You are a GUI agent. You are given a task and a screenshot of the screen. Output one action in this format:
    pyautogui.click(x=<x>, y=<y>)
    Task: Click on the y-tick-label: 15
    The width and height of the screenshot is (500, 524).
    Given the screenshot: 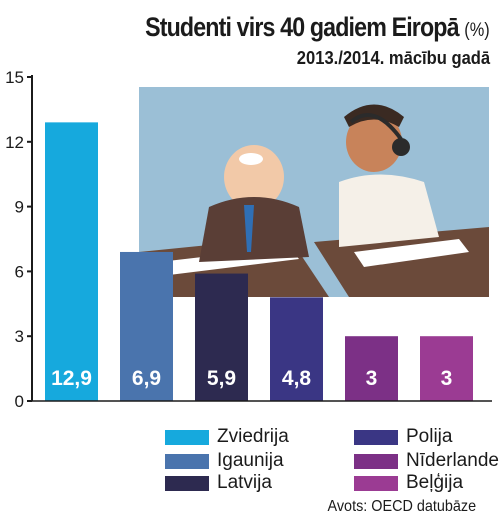 What is the action you would take?
    pyautogui.click(x=14, y=77)
    